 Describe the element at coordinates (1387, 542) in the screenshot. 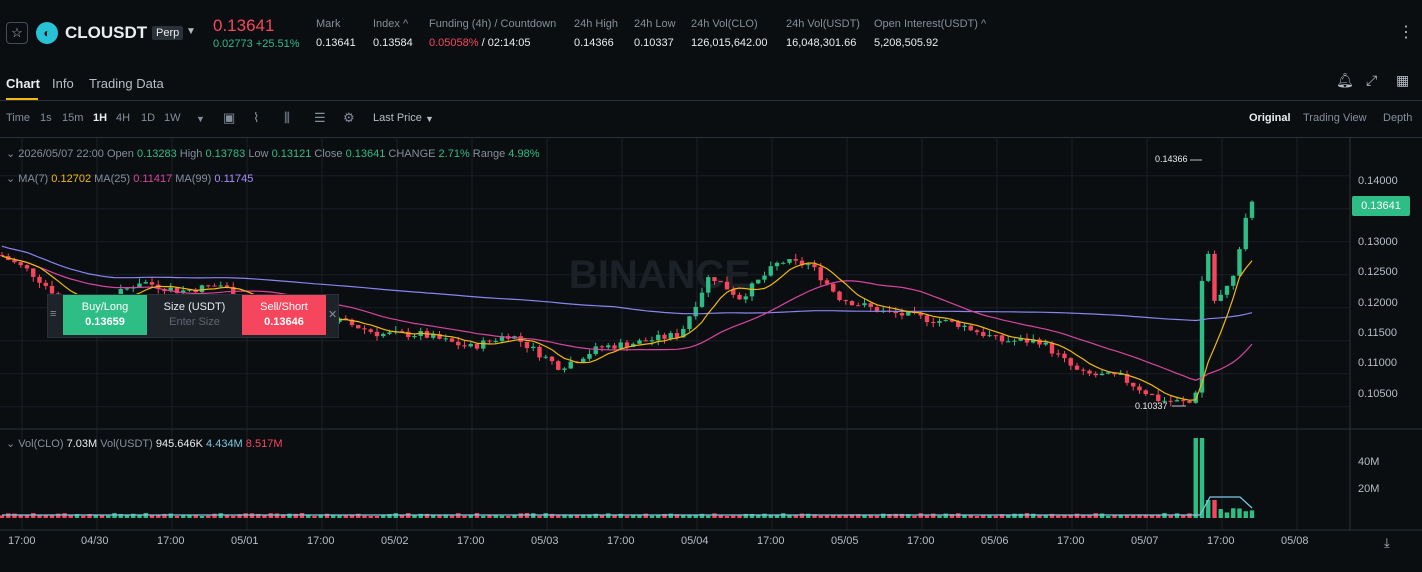

I see `scale-toggle-icon: ⤓` at that location.